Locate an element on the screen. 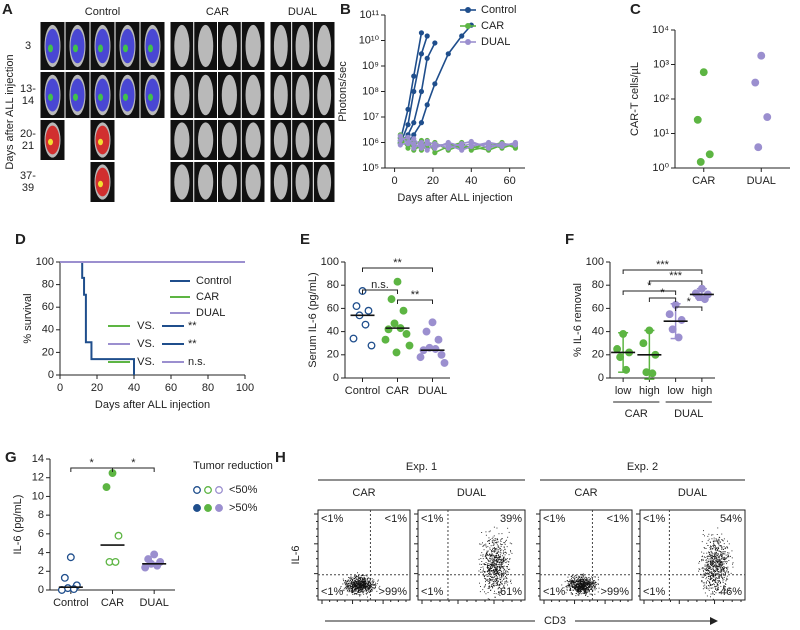 Image resolution: width=800 pixels, height=630 pixels. significance-label: ** is located at coordinates (415, 295).